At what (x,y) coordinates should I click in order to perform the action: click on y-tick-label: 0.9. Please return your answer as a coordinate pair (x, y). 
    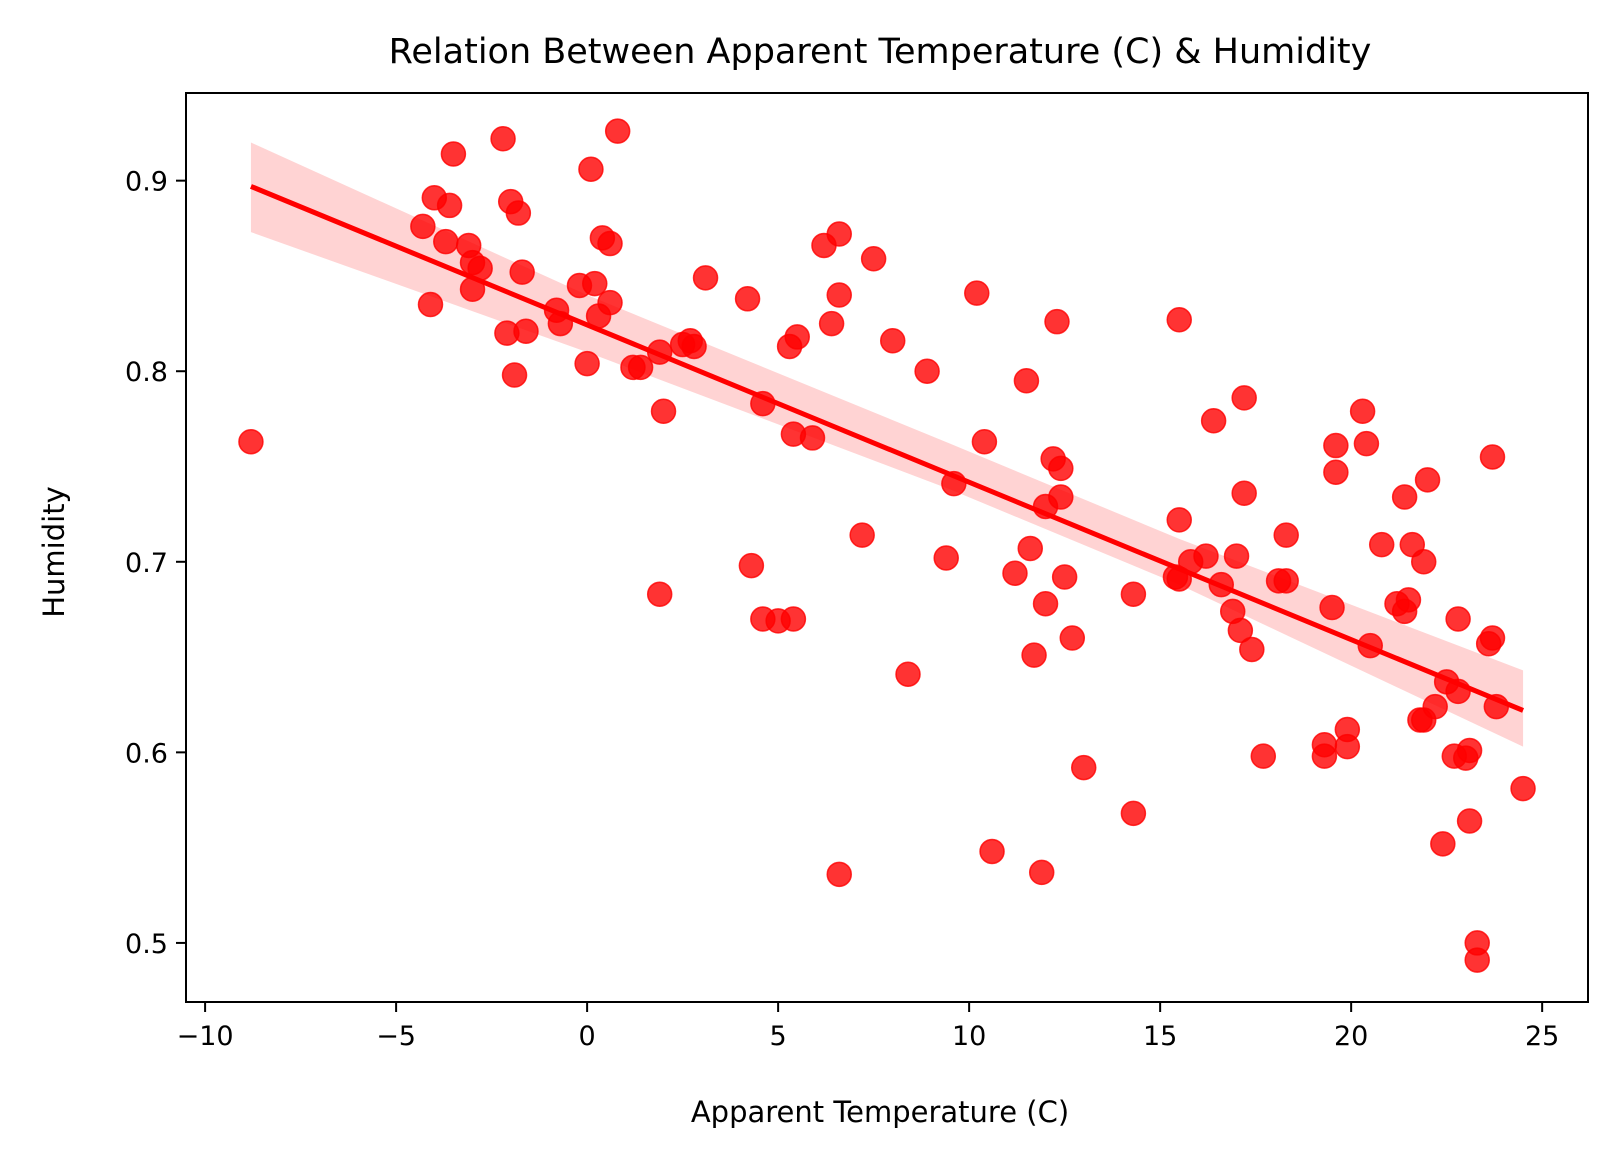
    Looking at the image, I should click on (146, 182).